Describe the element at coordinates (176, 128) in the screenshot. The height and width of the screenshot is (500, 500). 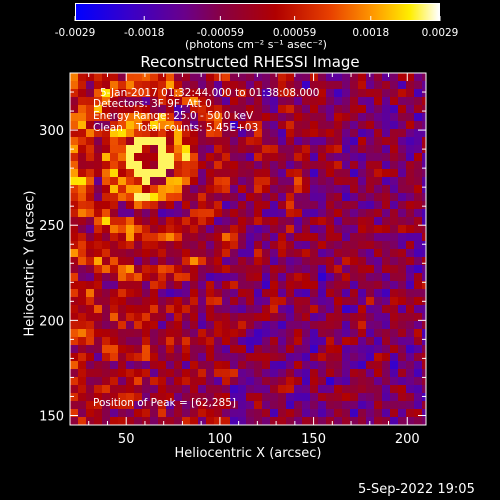
I see `annotation-total-counts: Clean Total counts: 5.45E+03` at that location.